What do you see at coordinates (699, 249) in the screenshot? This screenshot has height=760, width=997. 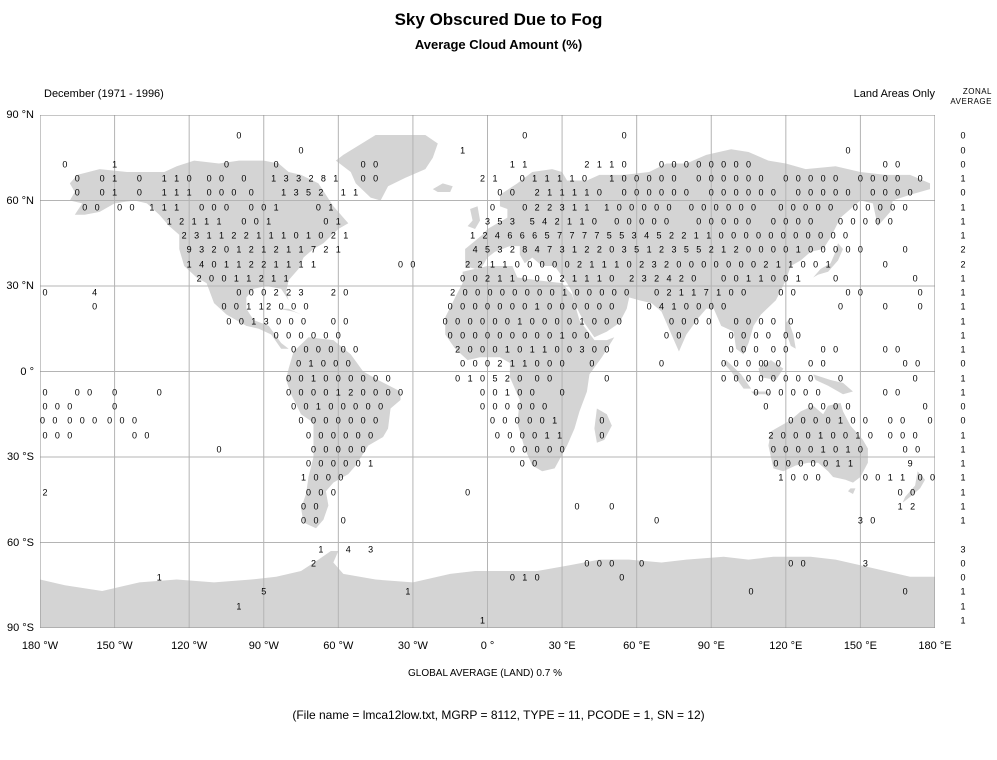 I see `grid-cell-value: 5` at bounding box center [699, 249].